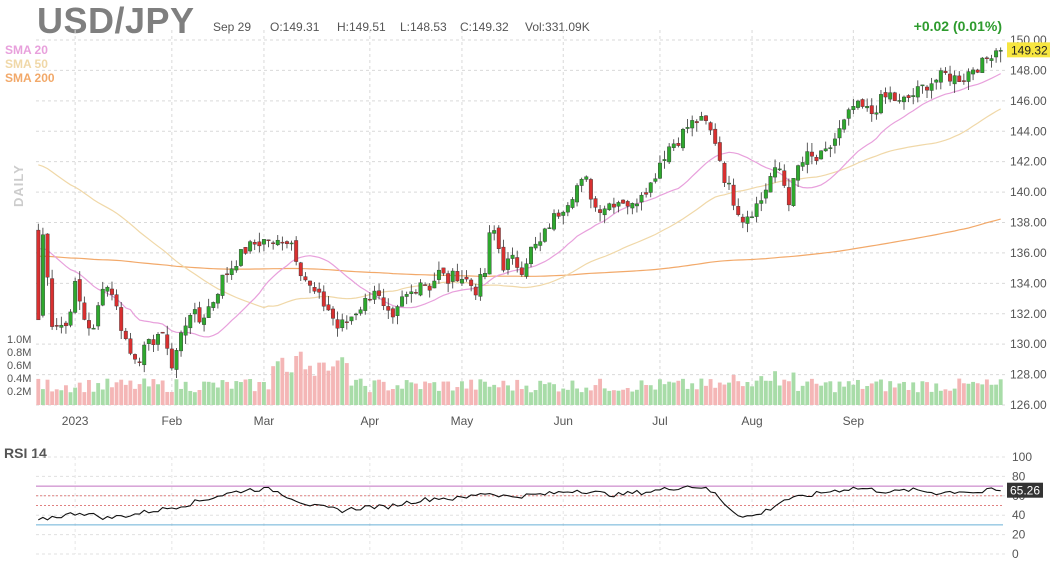 Image resolution: width=1055 pixels, height=565 pixels. Describe the element at coordinates (26, 50) in the screenshot. I see `legend-sma20: SMA 20` at that location.